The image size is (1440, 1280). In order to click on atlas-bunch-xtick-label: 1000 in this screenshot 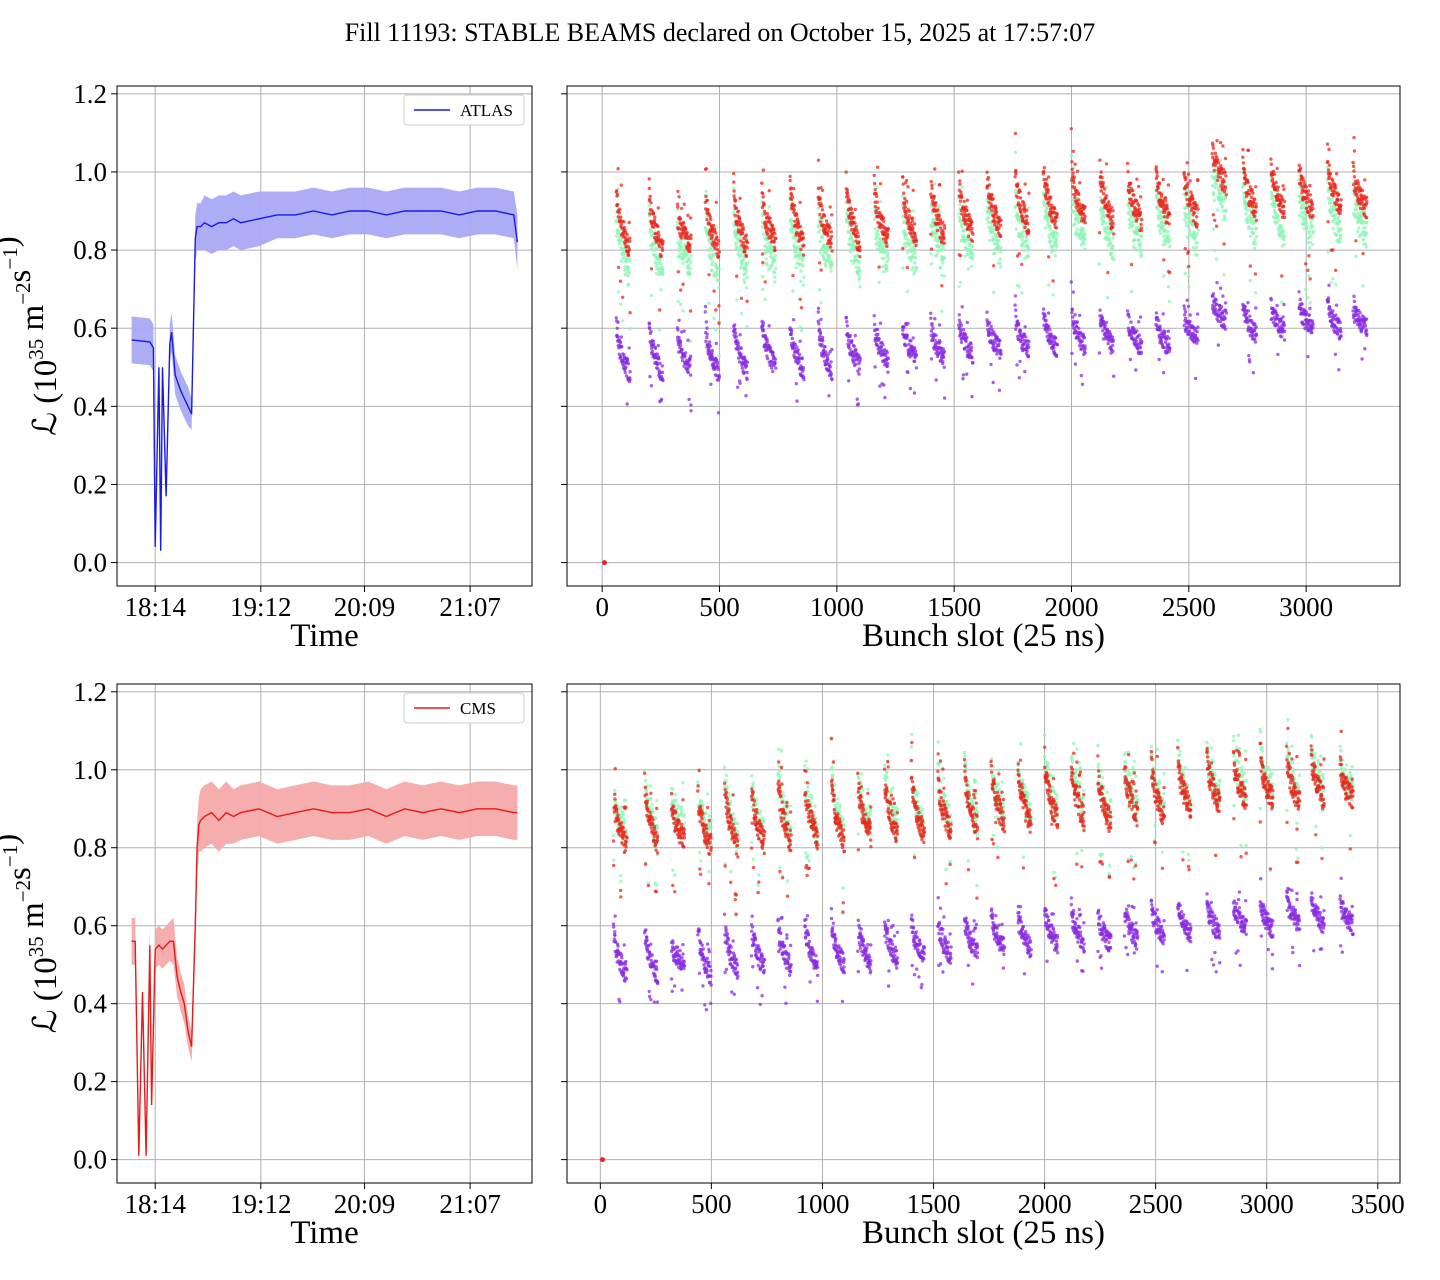, I will do `click(837, 607)`.